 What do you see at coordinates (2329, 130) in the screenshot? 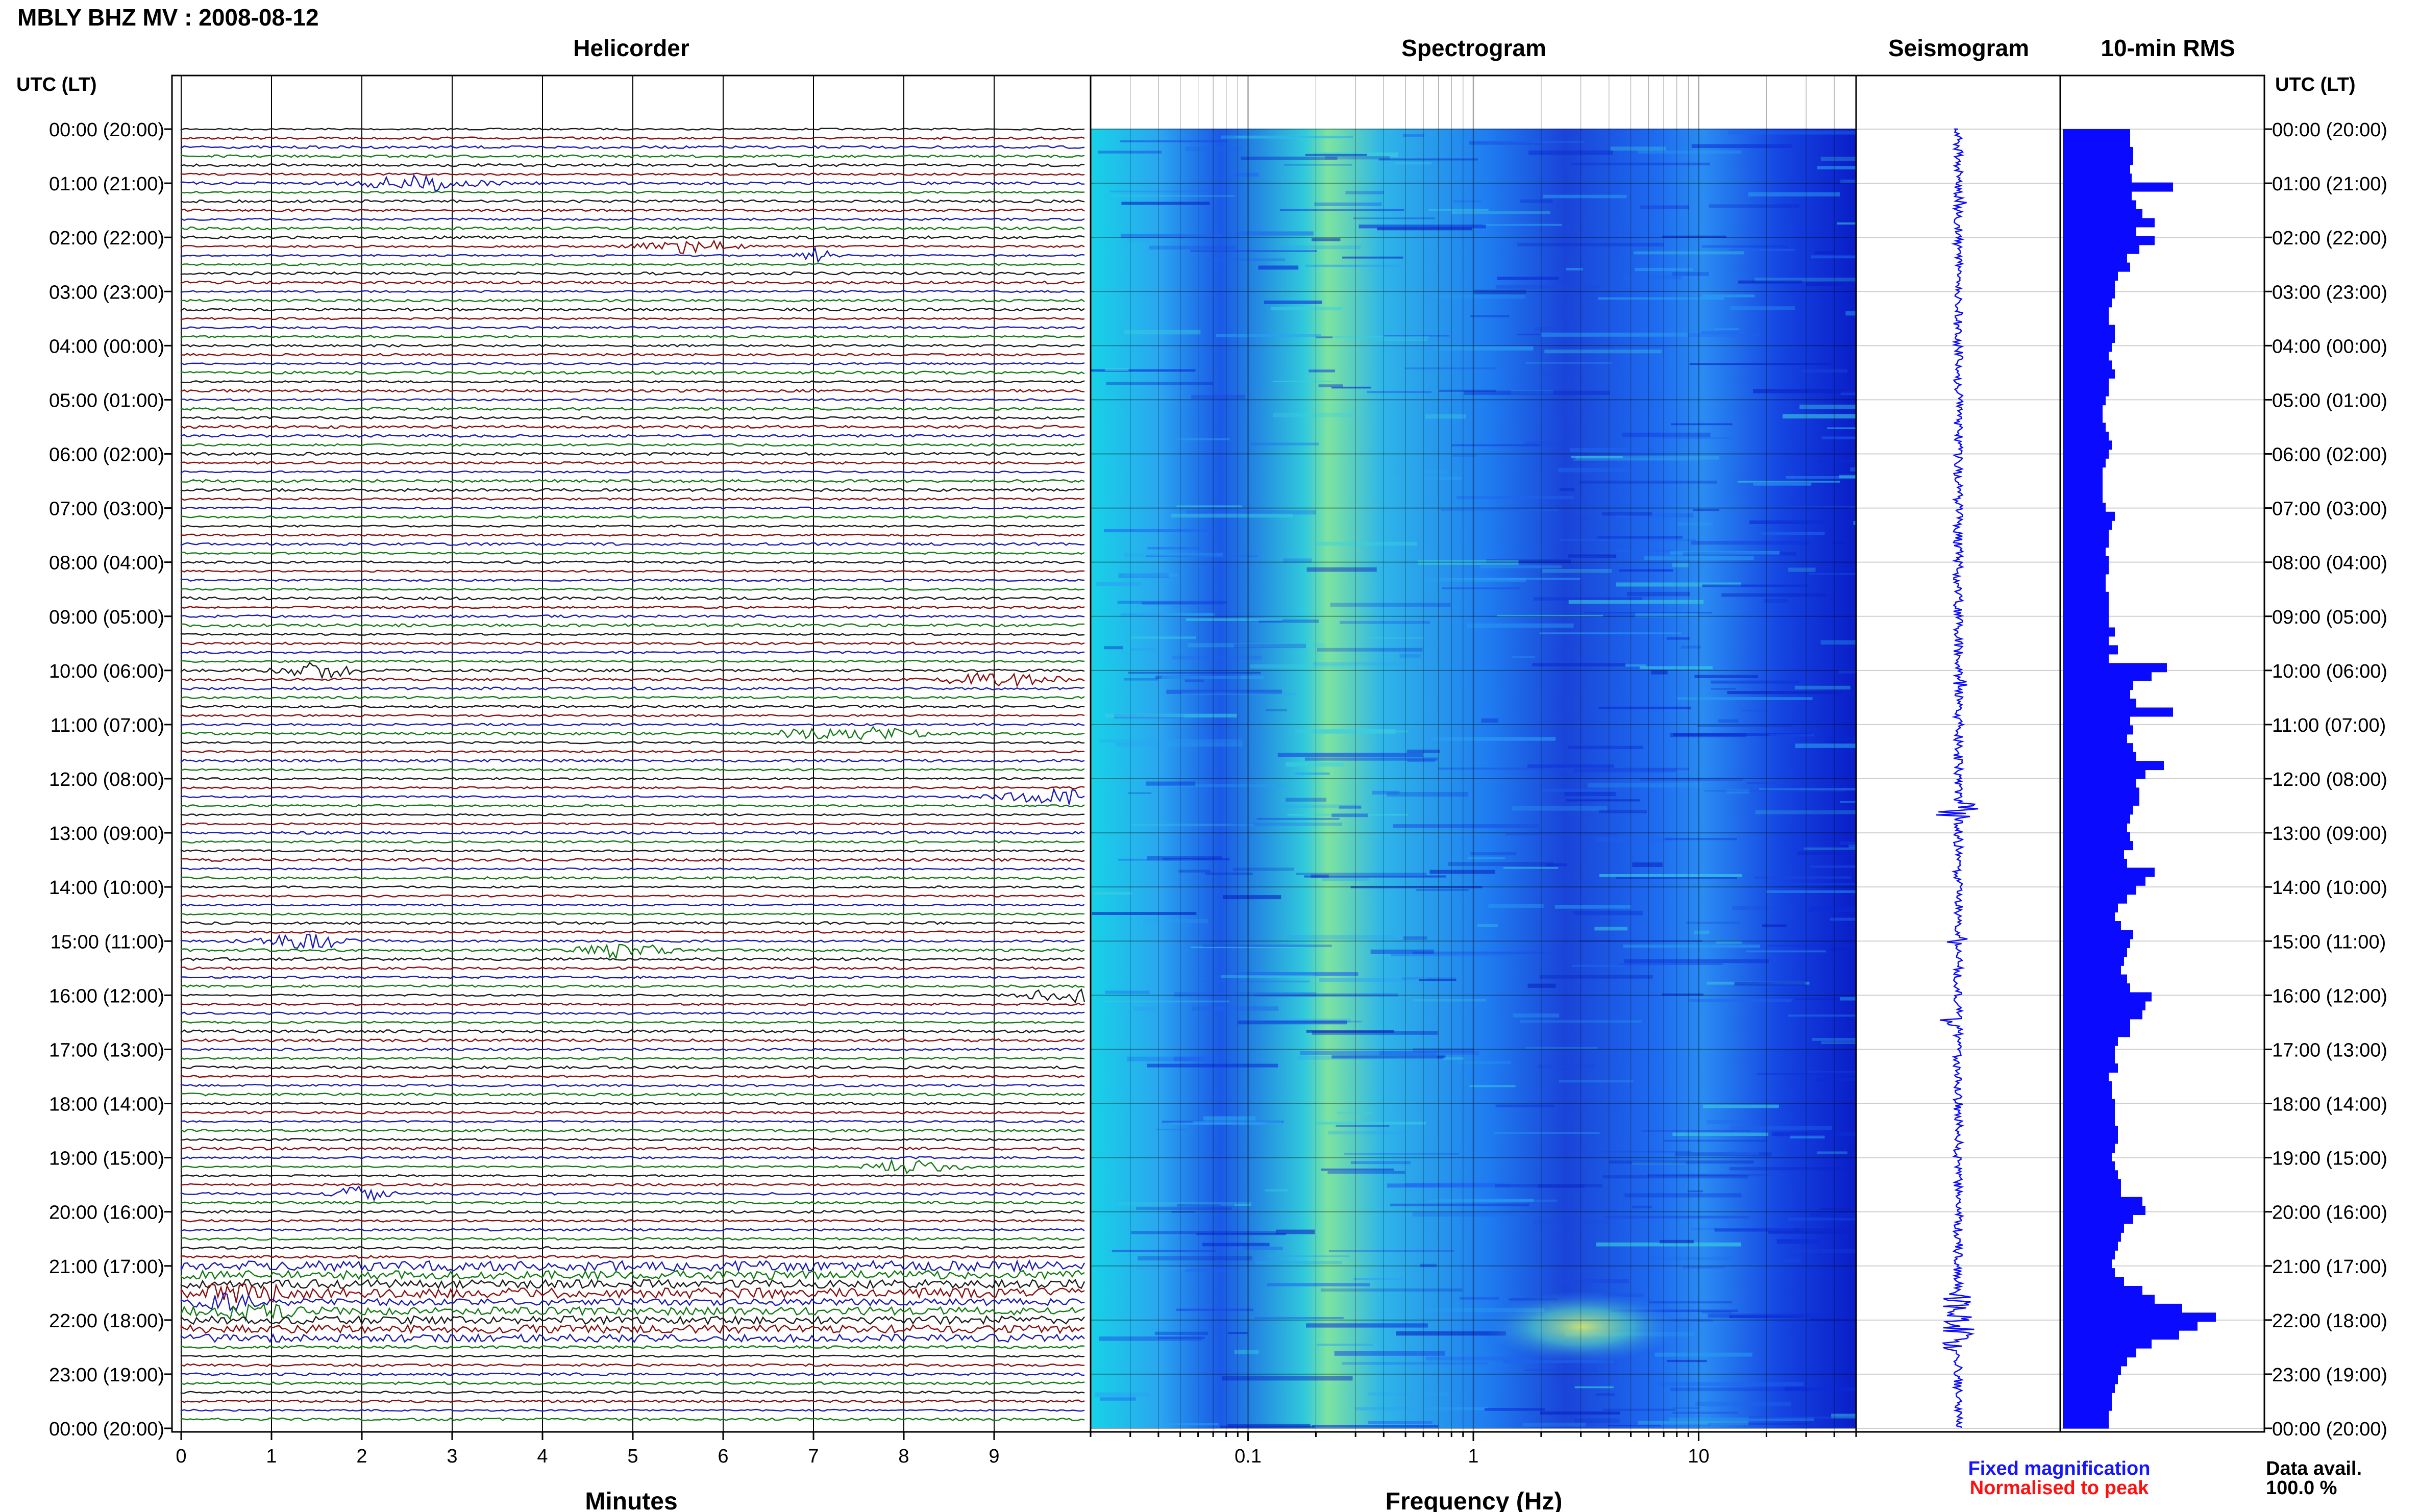
I see `time-label-right: 00:00 (20:00)` at bounding box center [2329, 130].